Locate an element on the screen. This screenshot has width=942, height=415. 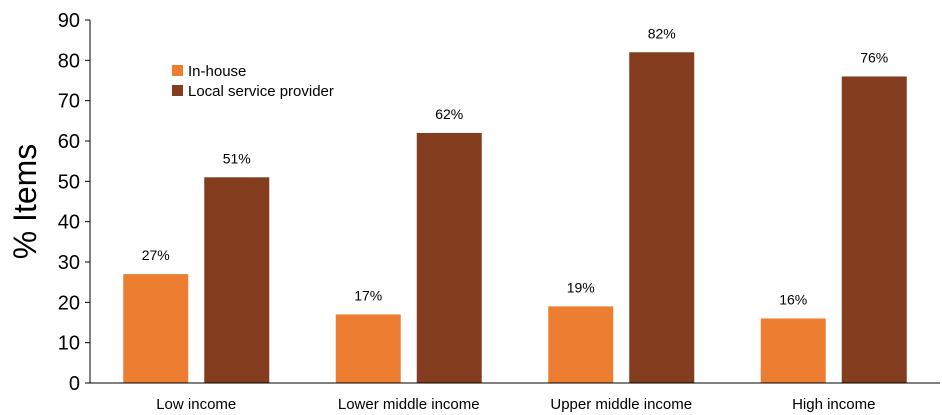
data-label: 62% is located at coordinates (449, 114).